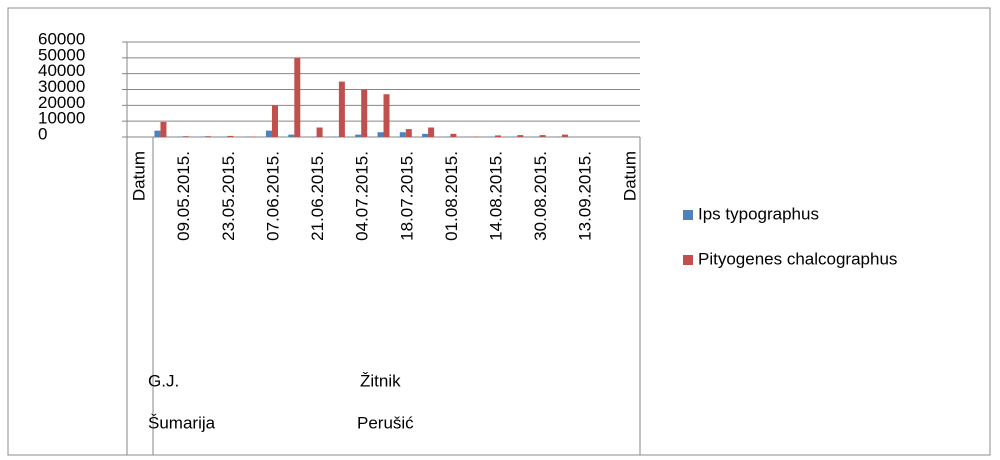 The image size is (1000, 460). I want to click on group-label: Perušić, so click(385, 422).